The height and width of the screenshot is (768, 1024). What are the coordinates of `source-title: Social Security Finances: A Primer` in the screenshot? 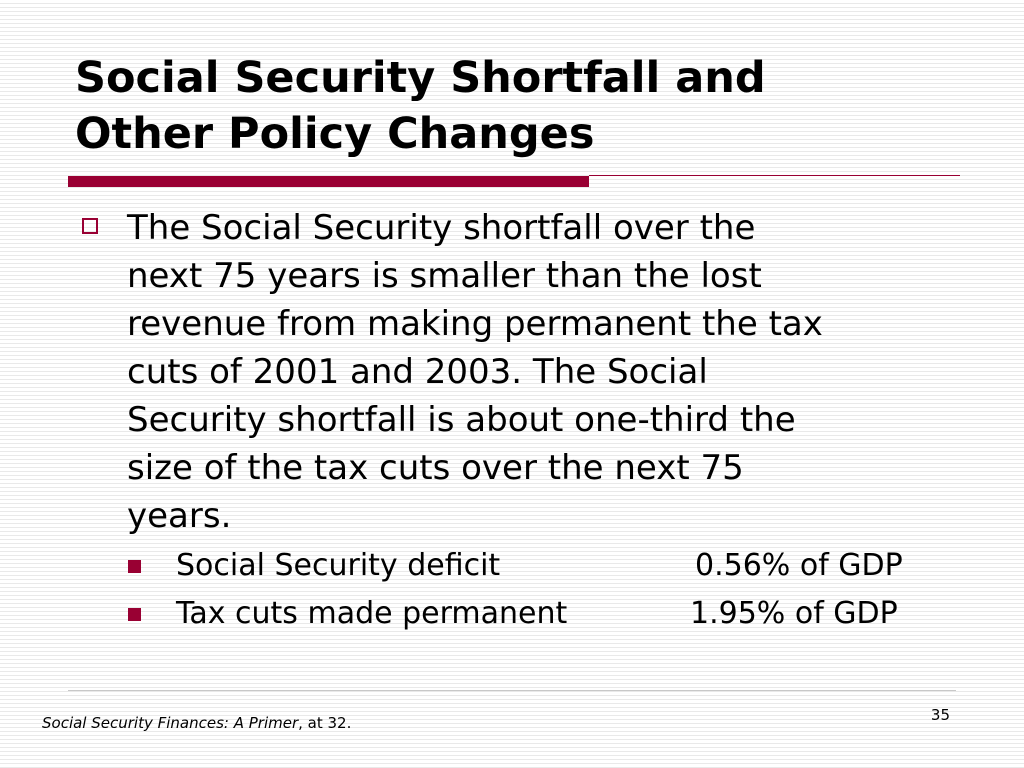 It's located at (170, 723).